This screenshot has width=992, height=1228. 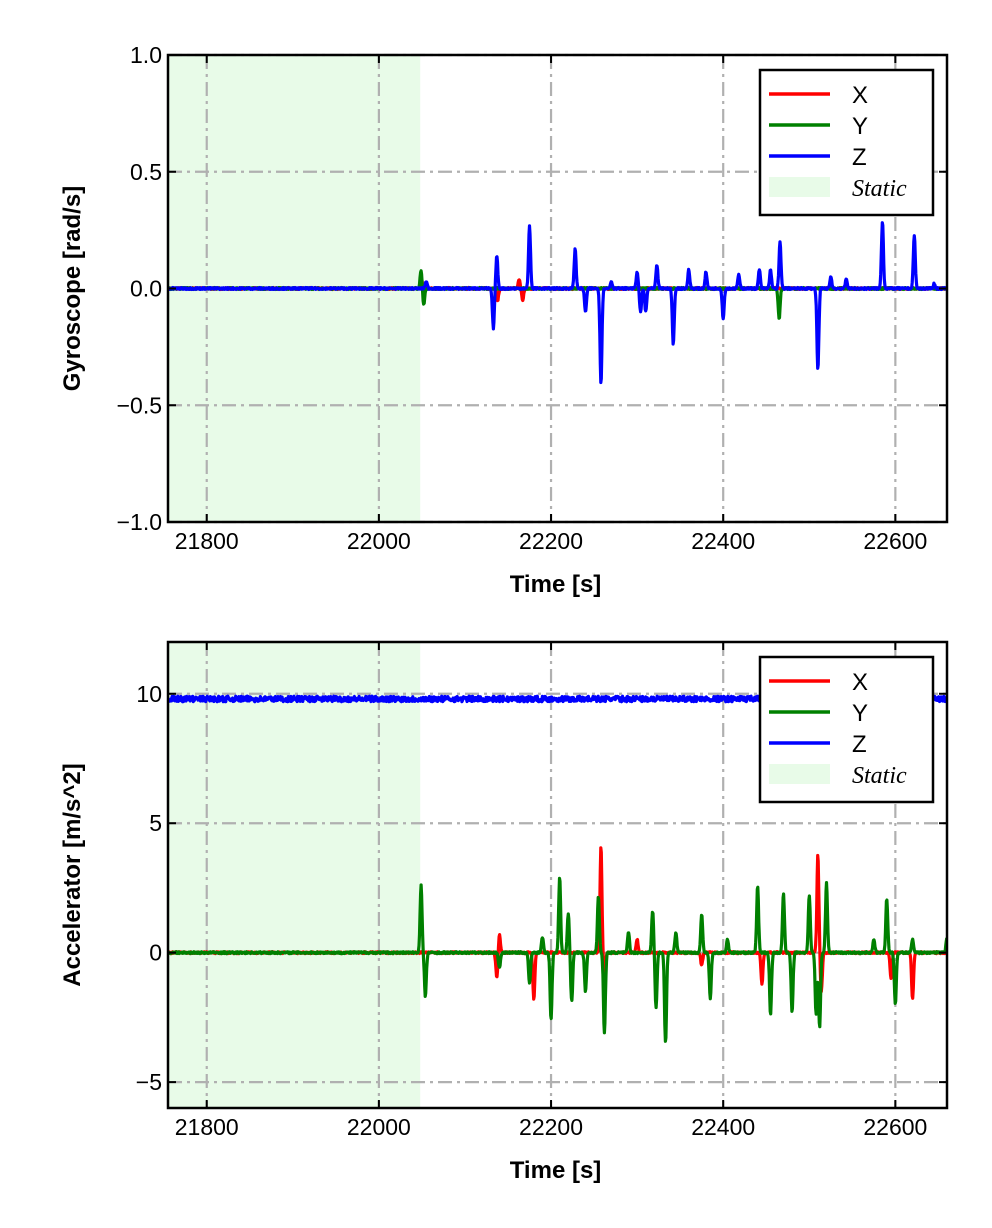 What do you see at coordinates (146, 55) in the screenshot?
I see `y-tick-label: 1.0` at bounding box center [146, 55].